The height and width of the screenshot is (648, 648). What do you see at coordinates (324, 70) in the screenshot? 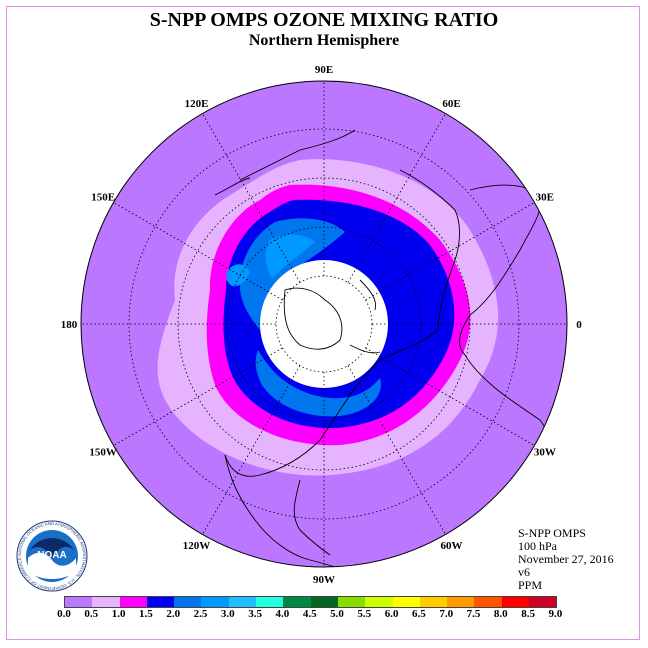
I see `meridian-label: 90E` at bounding box center [324, 70].